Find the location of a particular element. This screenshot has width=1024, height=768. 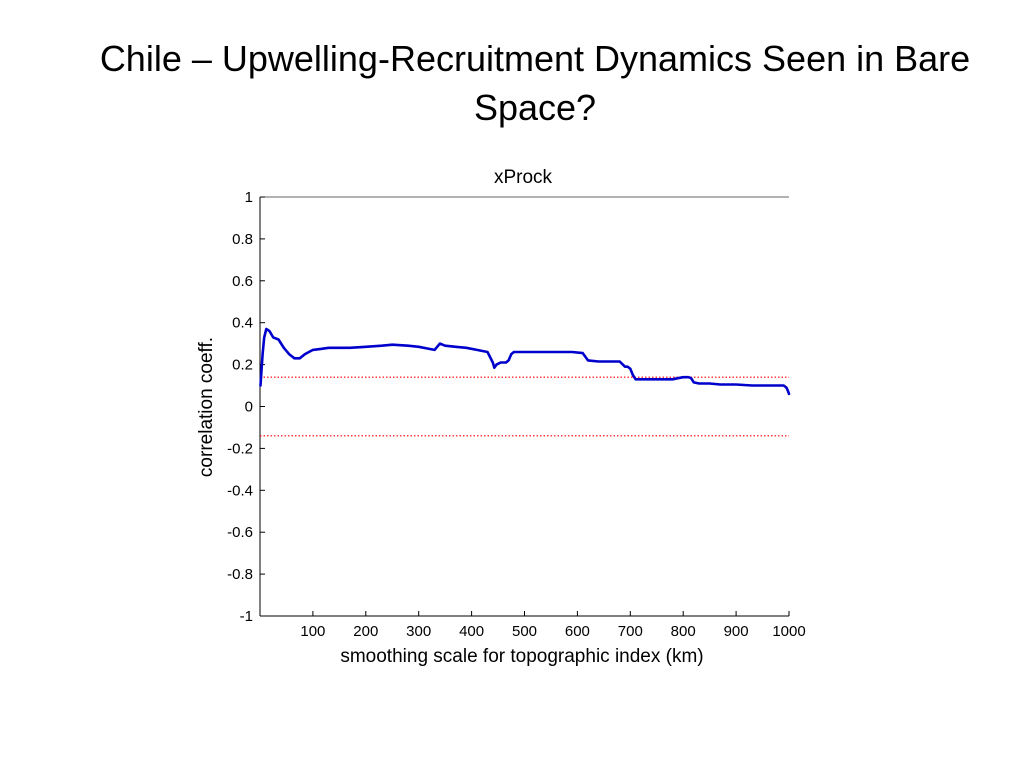

y-tick-label: 0.2 is located at coordinates (242, 365).